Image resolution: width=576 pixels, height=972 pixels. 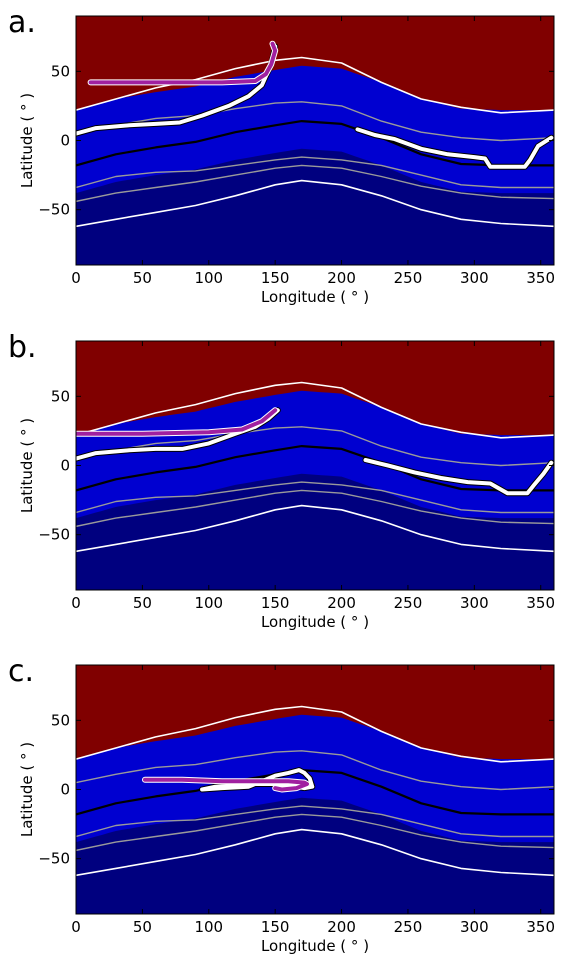 What do you see at coordinates (21, 671) in the screenshot?
I see `panel-label: c.` at bounding box center [21, 671].